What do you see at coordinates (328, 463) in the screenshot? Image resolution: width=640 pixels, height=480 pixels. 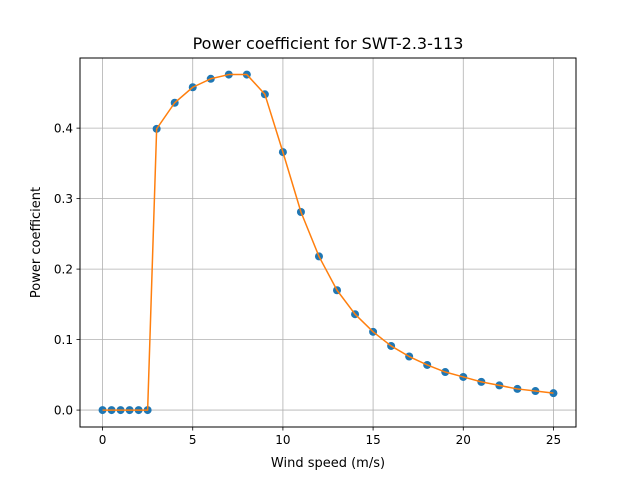 I see `x-axis-label: Wind speed (m/s)` at bounding box center [328, 463].